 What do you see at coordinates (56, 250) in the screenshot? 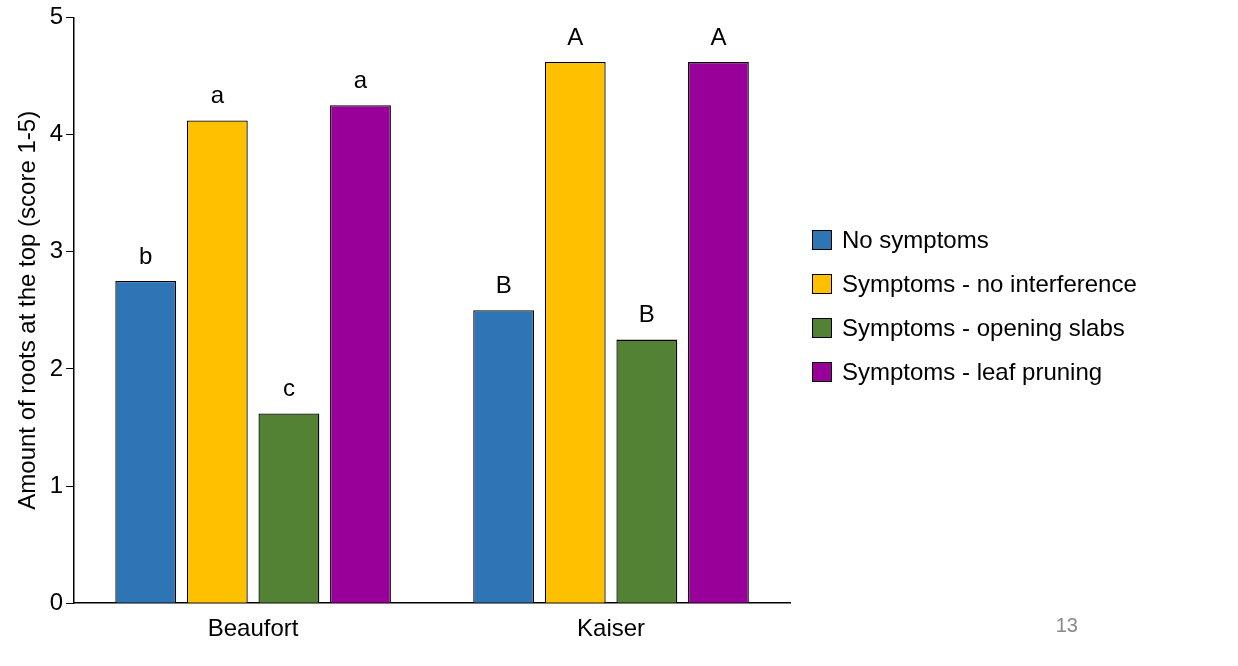
I see `y-tick-label: 3` at bounding box center [56, 250].